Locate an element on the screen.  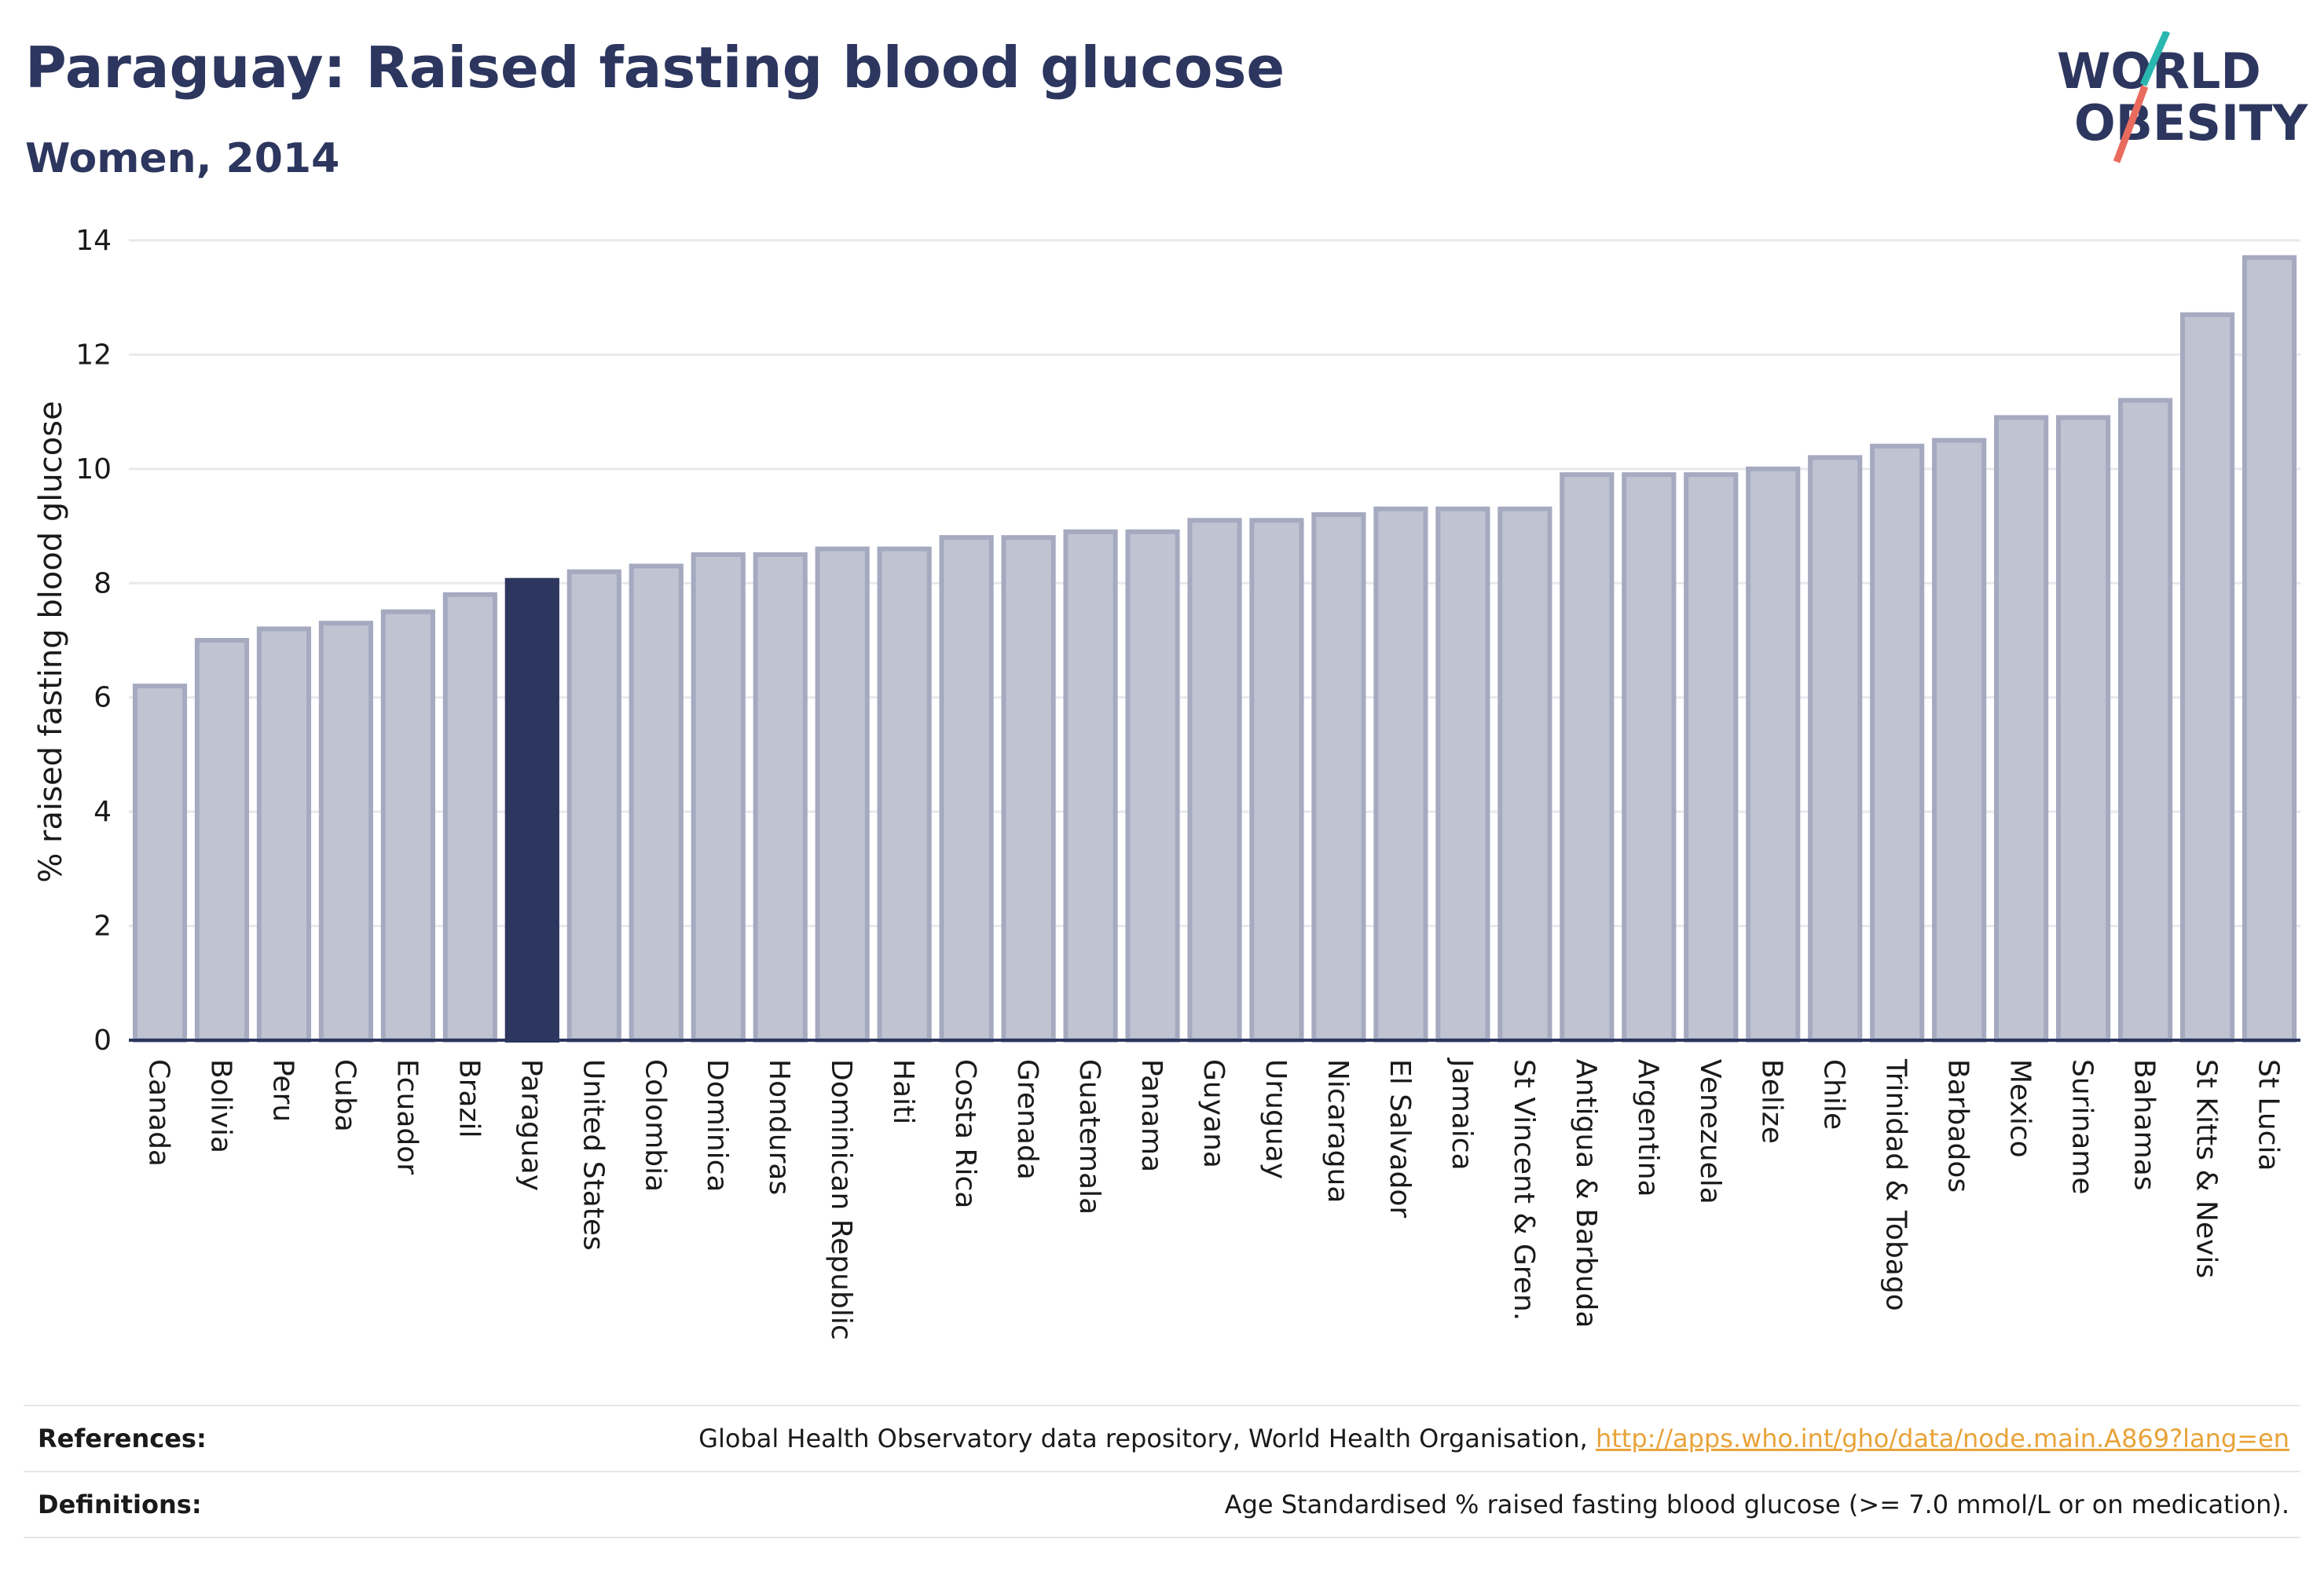
x-tick-label: Bahamas is located at coordinates (2144, 1125).